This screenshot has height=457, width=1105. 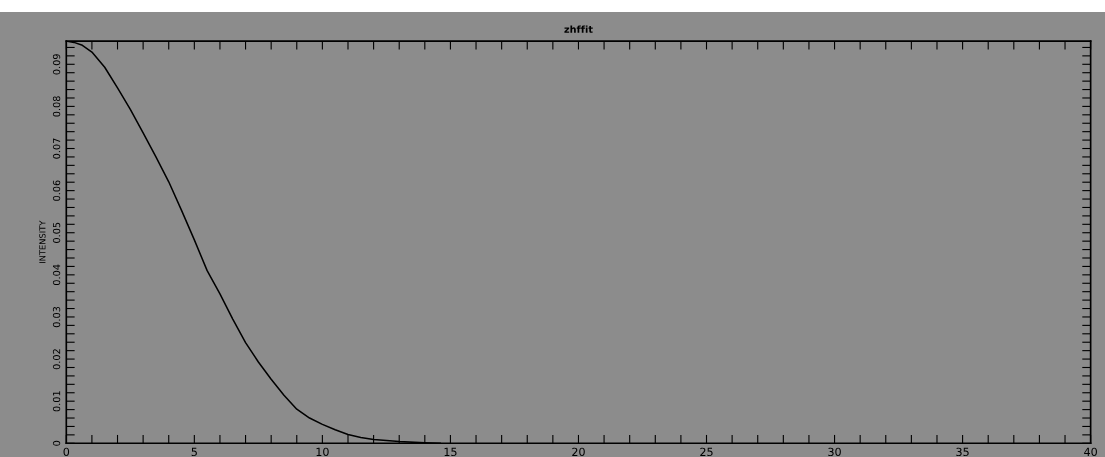 What do you see at coordinates (194, 452) in the screenshot?
I see `x-tick-label: 5` at bounding box center [194, 452].